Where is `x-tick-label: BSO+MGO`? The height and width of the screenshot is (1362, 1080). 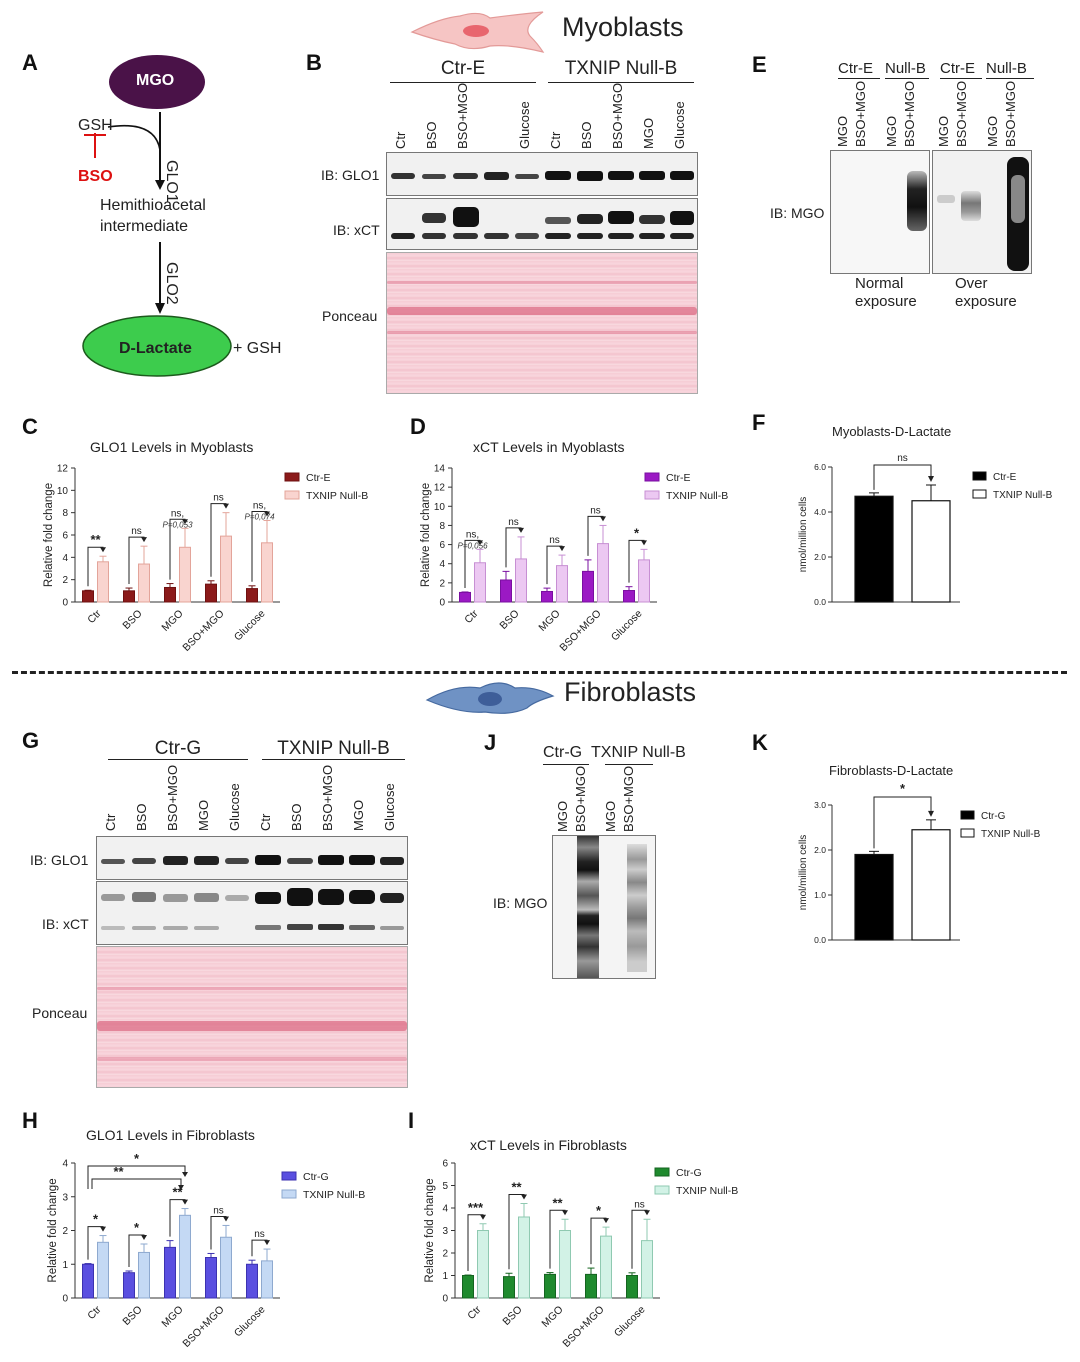 x-tick-label: BSO+MGO is located at coordinates (583, 1327).